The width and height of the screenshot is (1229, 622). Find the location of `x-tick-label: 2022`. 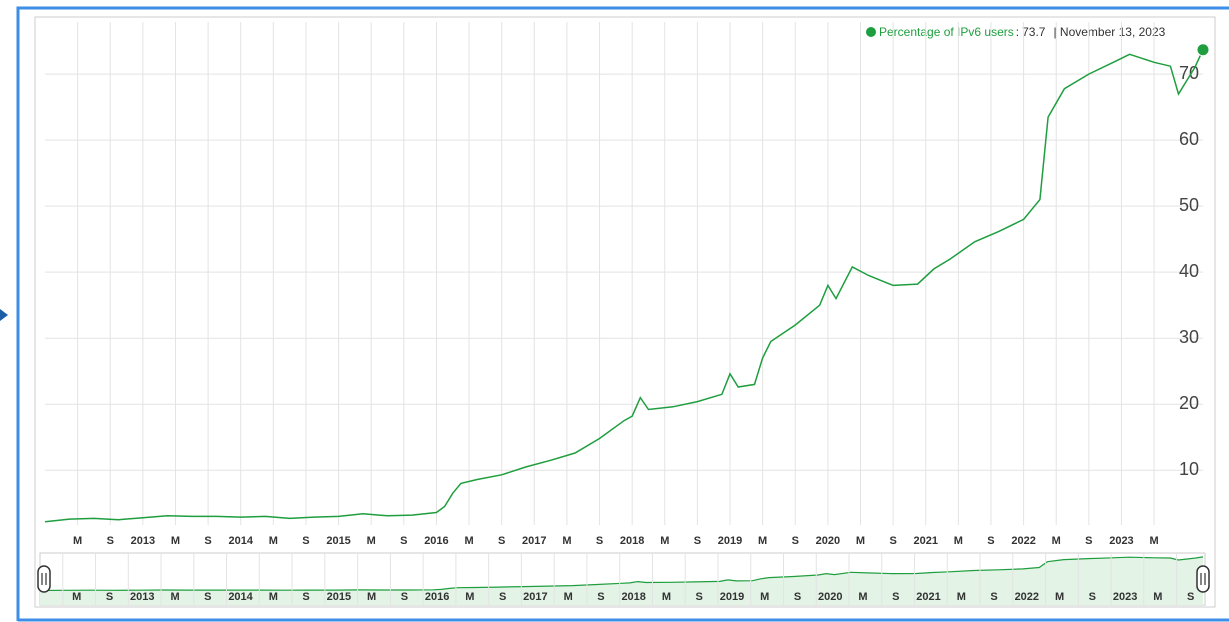

x-tick-label: 2022 is located at coordinates (1023, 541).